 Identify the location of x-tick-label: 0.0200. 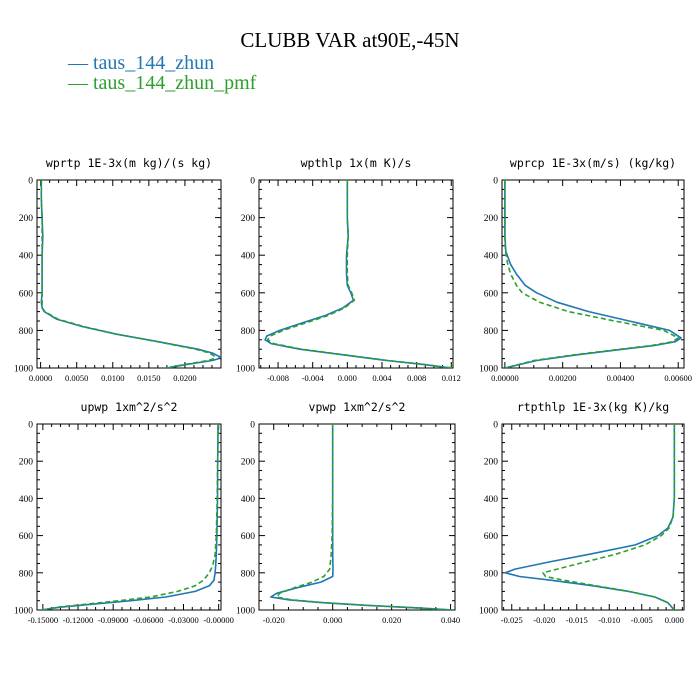
(184, 378).